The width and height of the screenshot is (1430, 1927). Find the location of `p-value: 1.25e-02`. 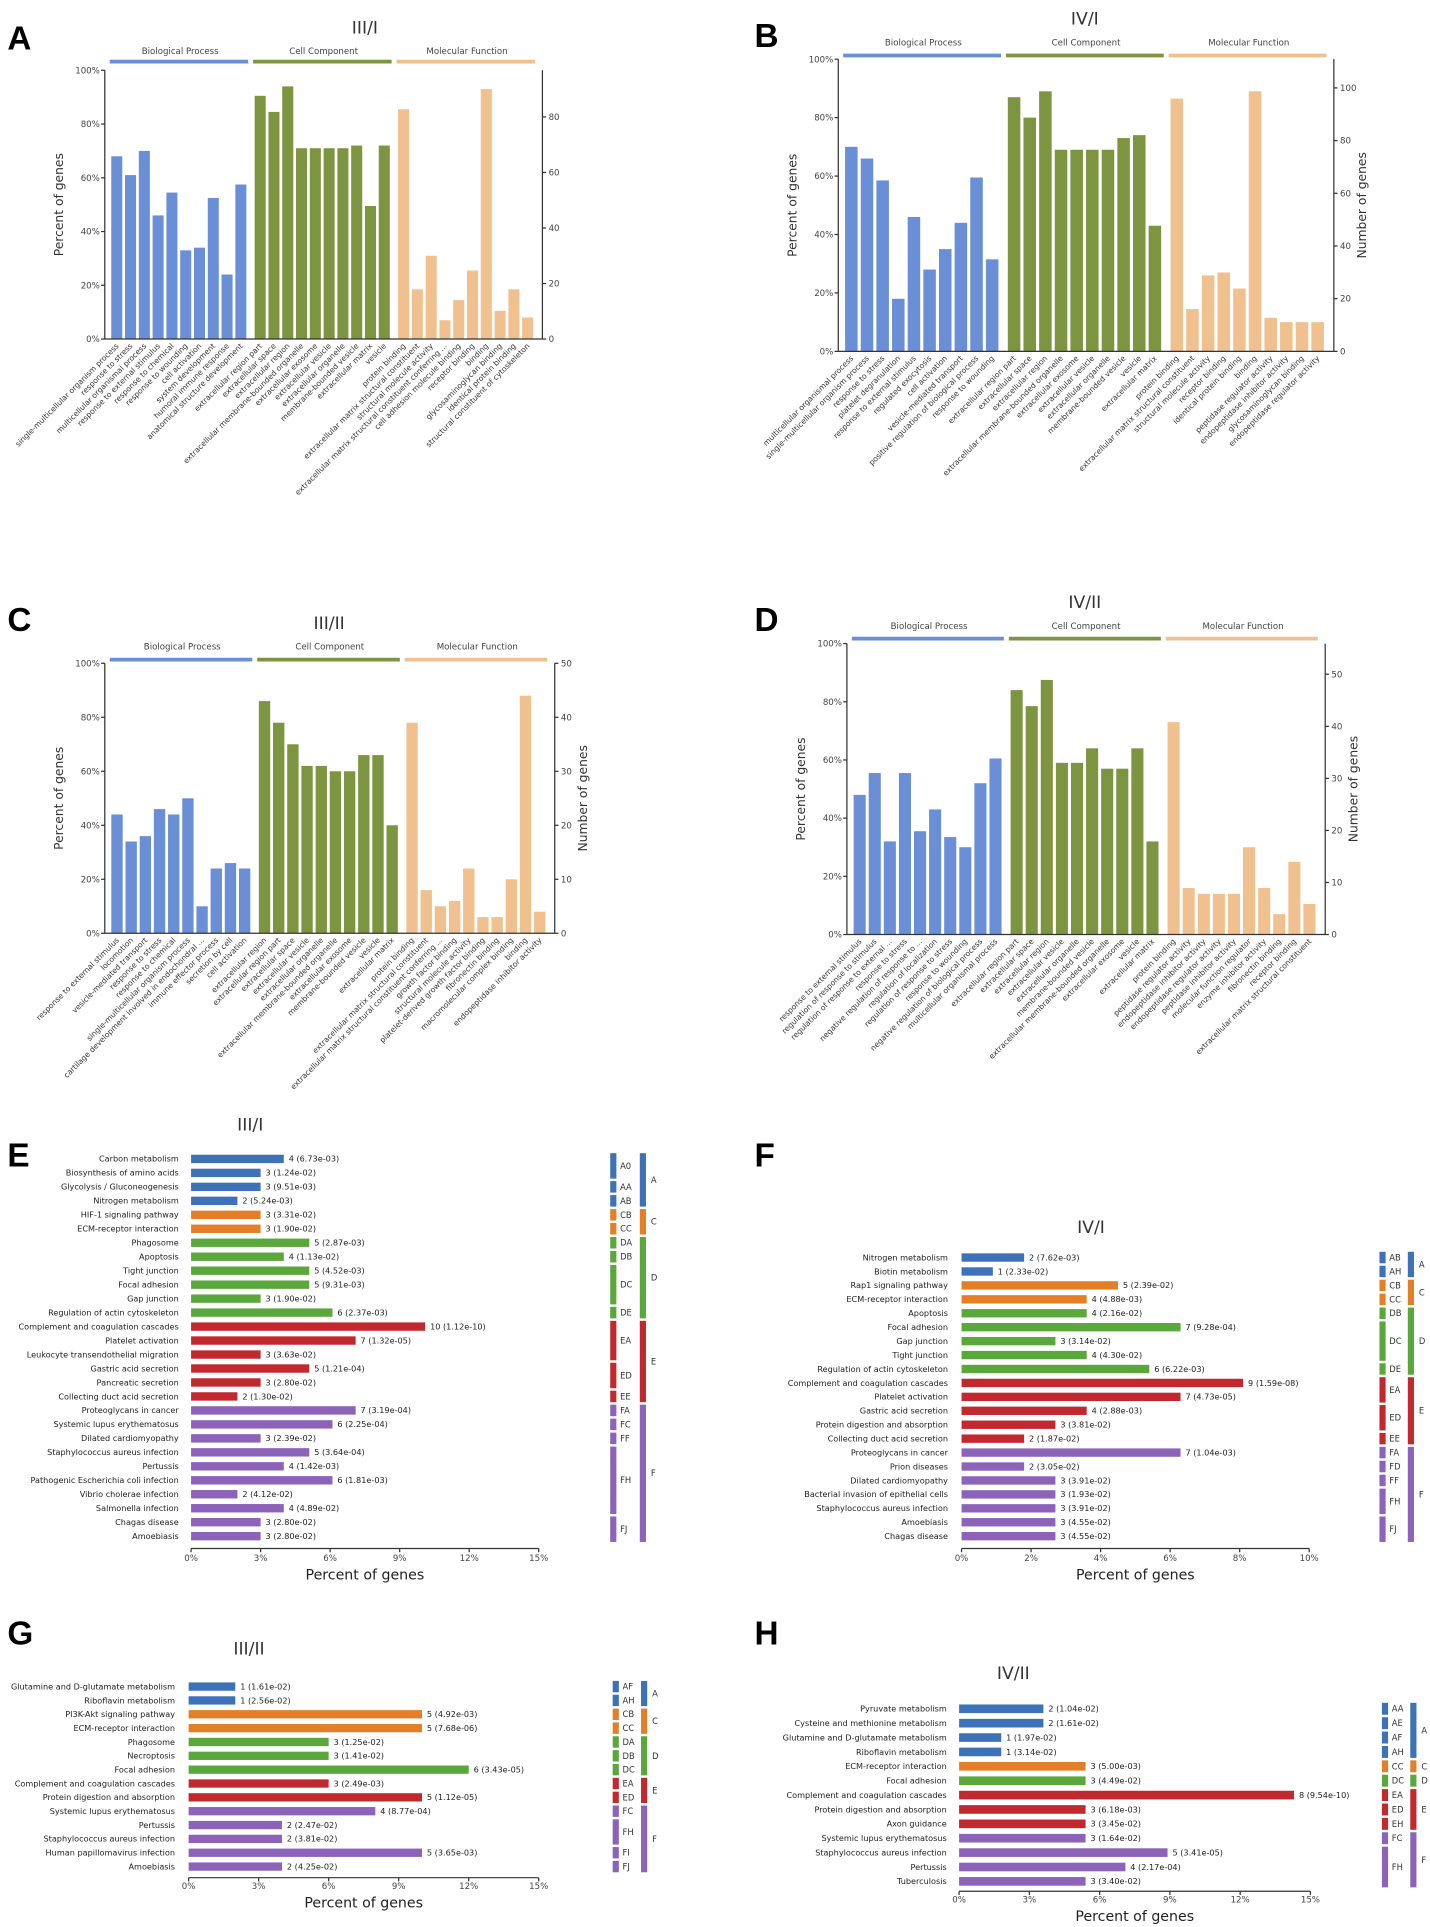

p-value: 1.25e-02 is located at coordinates (363, 1742).